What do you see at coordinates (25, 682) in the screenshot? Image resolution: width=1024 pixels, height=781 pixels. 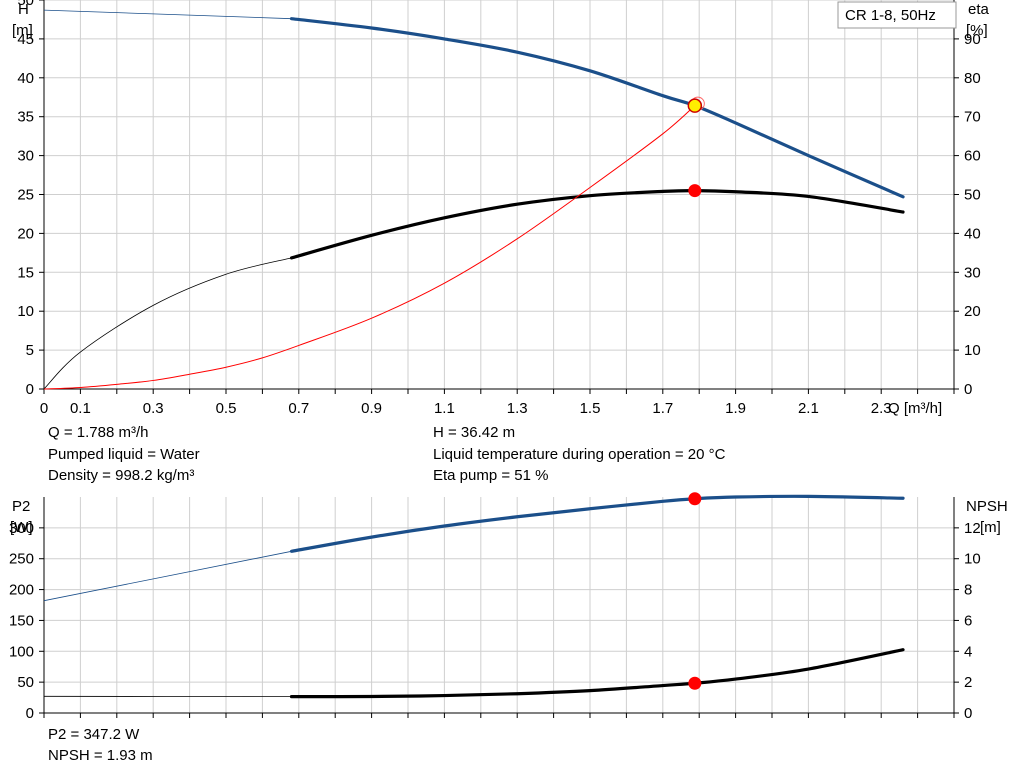 I see `bottom-left-tick-label: 50` at bounding box center [25, 682].